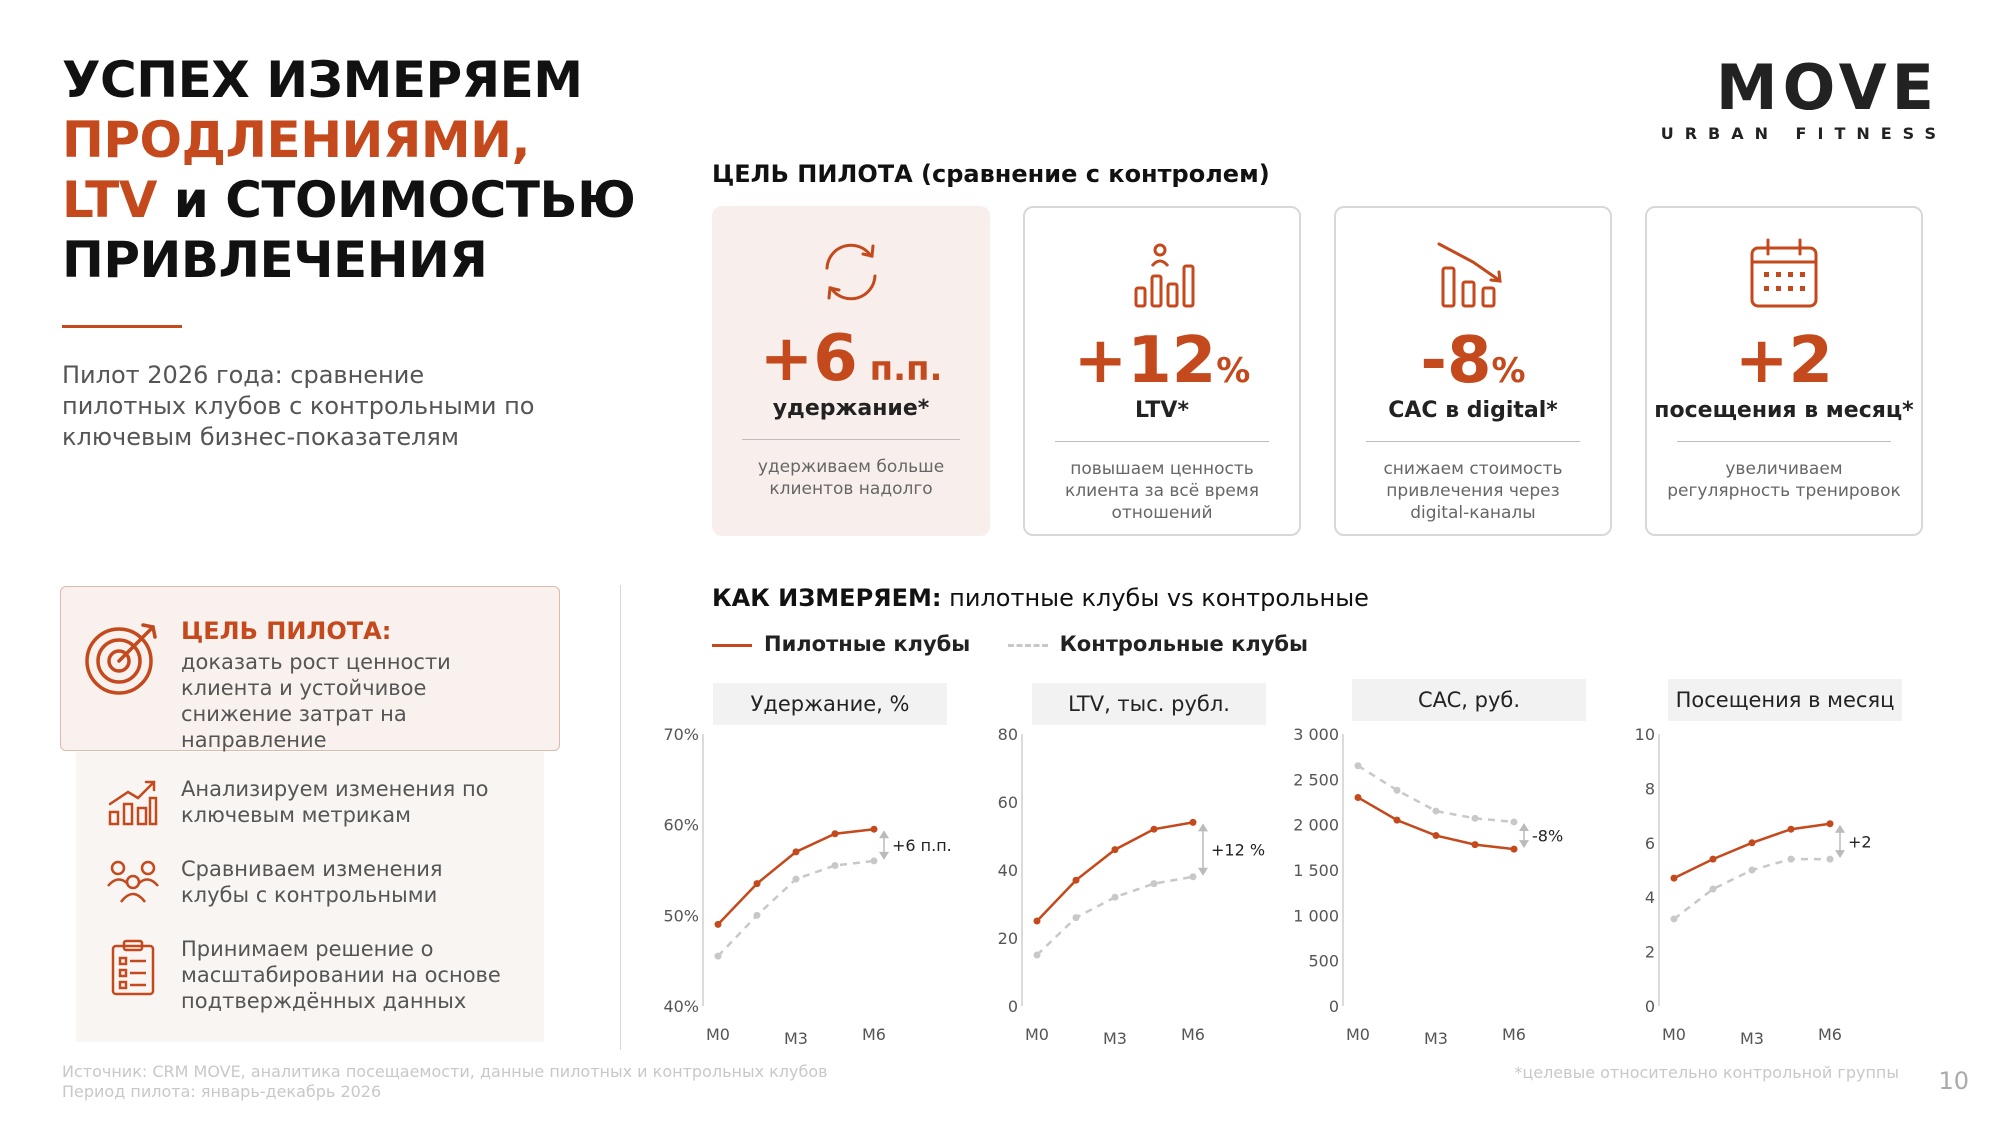  Describe the element at coordinates (1784, 361) in the screenshot. I see `kpi-number: +2` at that location.